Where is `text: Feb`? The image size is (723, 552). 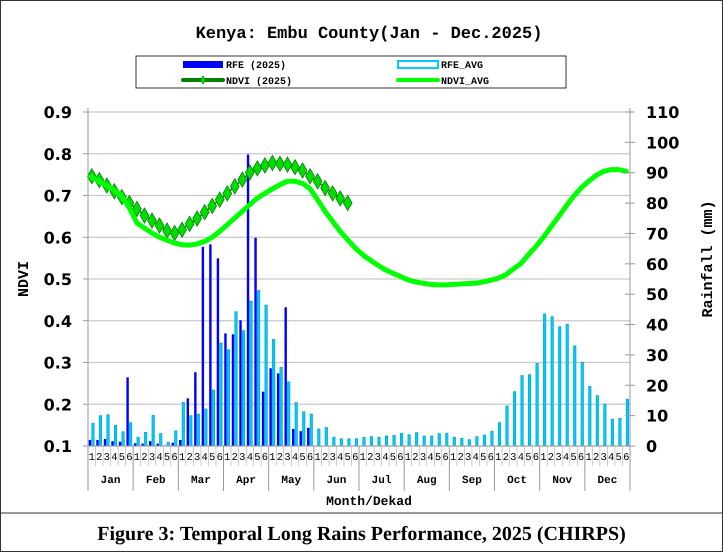
text: Feb is located at coordinates (156, 481).